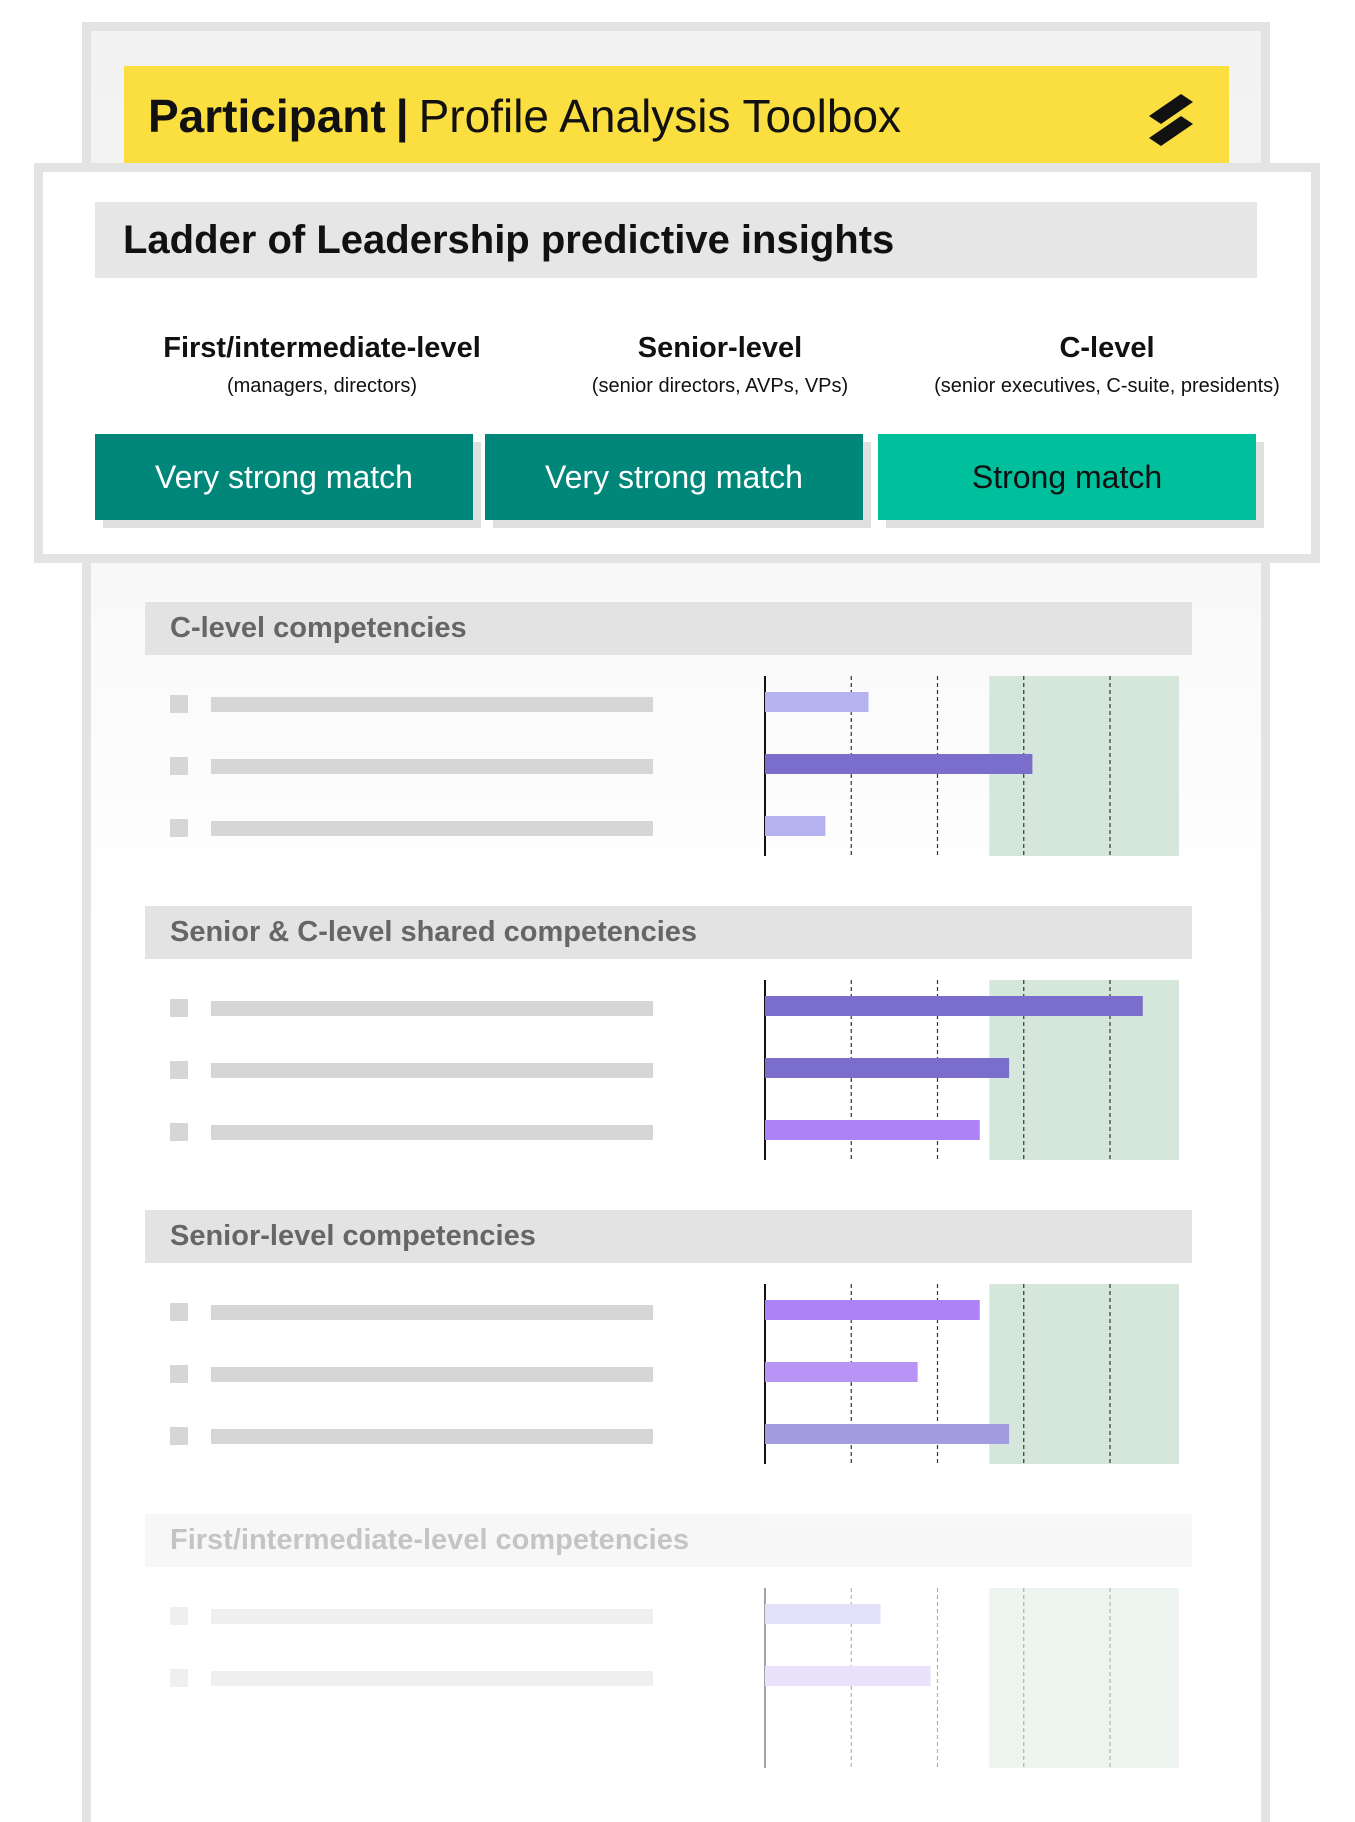 The height and width of the screenshot is (1822, 1355). Describe the element at coordinates (668, 1540) in the screenshot. I see `section-title: First/intermediate-level competencies` at that location.